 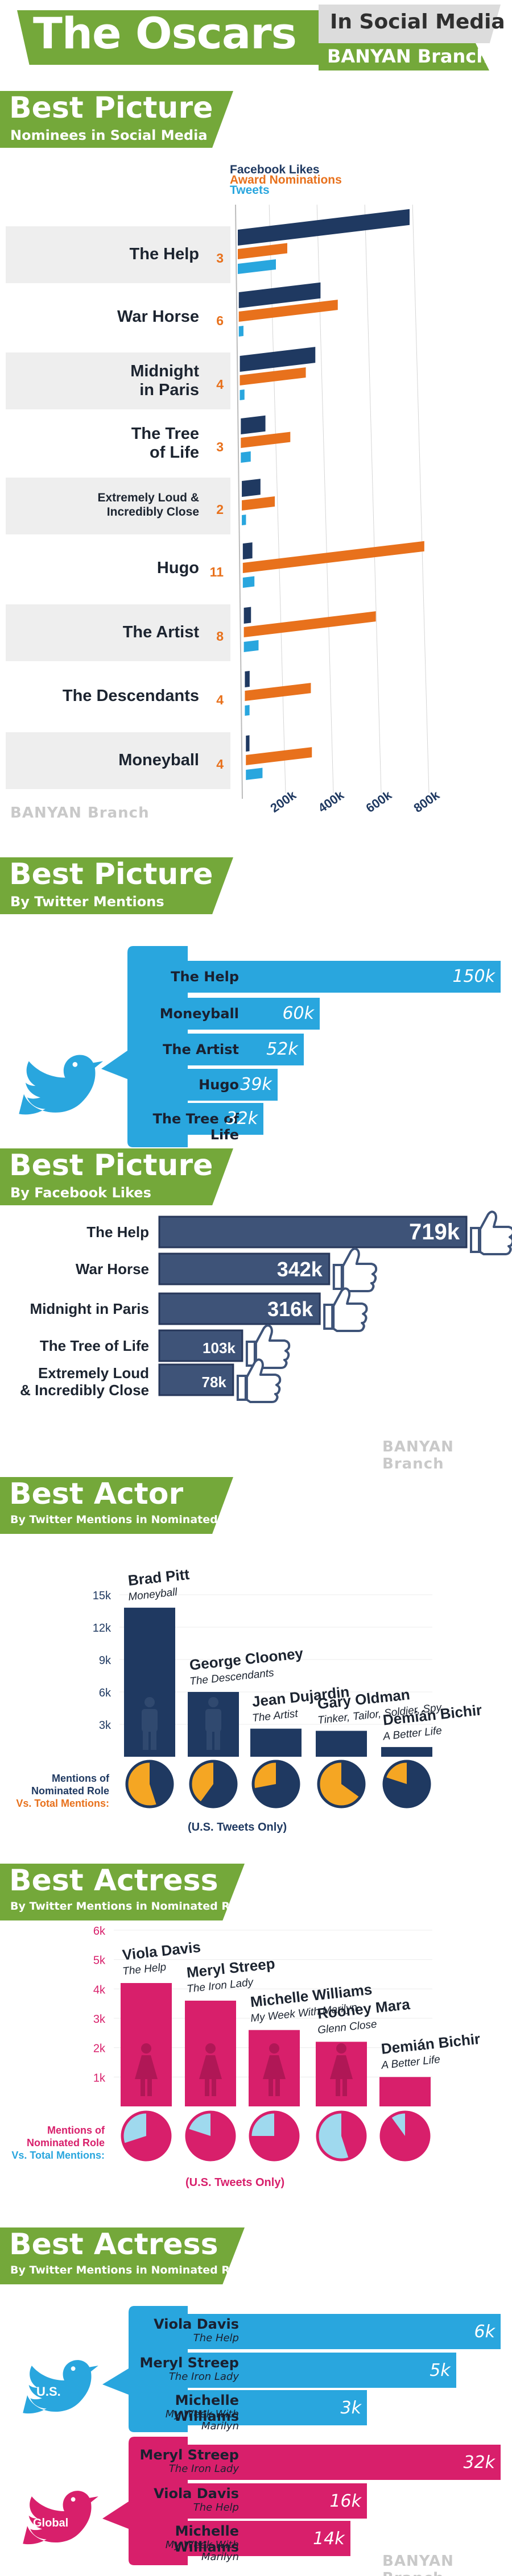 What do you see at coordinates (99, 2078) in the screenshot?
I see `y-tick-label: 1k` at bounding box center [99, 2078].